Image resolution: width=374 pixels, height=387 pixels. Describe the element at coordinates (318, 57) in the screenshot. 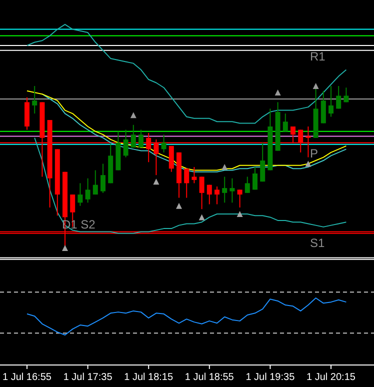

I see `ref-line-label: R1` at that location.